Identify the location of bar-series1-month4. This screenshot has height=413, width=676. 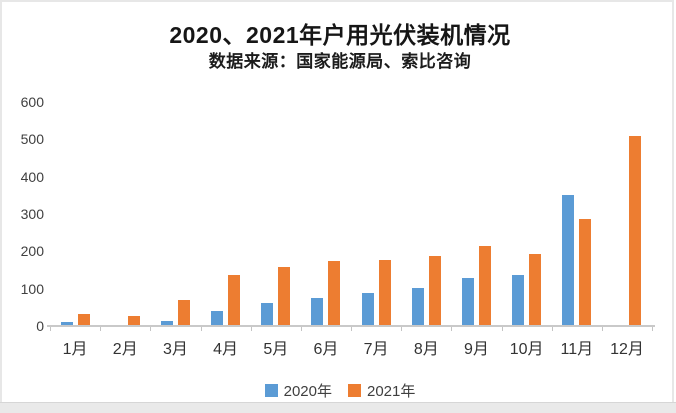
(217, 318).